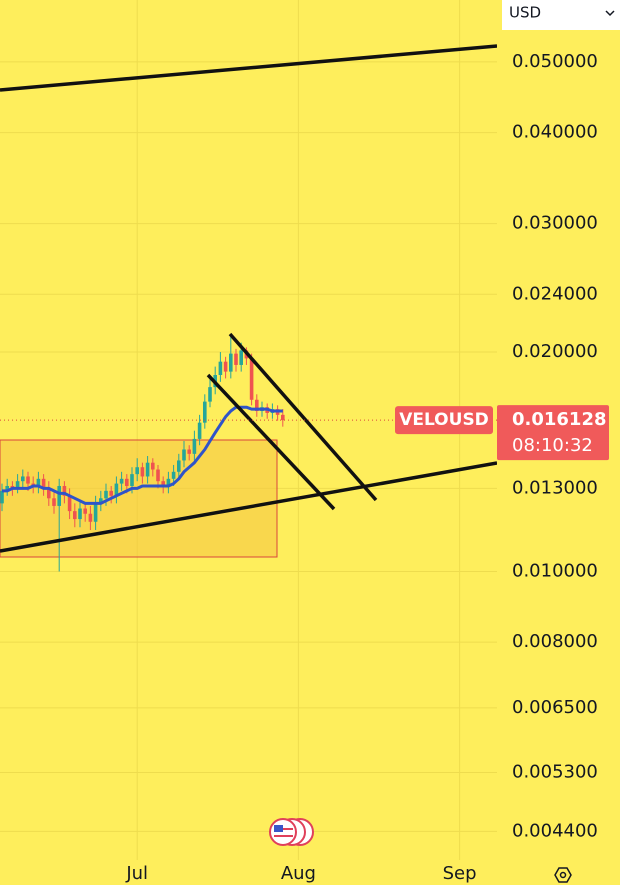  What do you see at coordinates (555, 293) in the screenshot?
I see `y-tick-label: 0.024000` at bounding box center [555, 293].